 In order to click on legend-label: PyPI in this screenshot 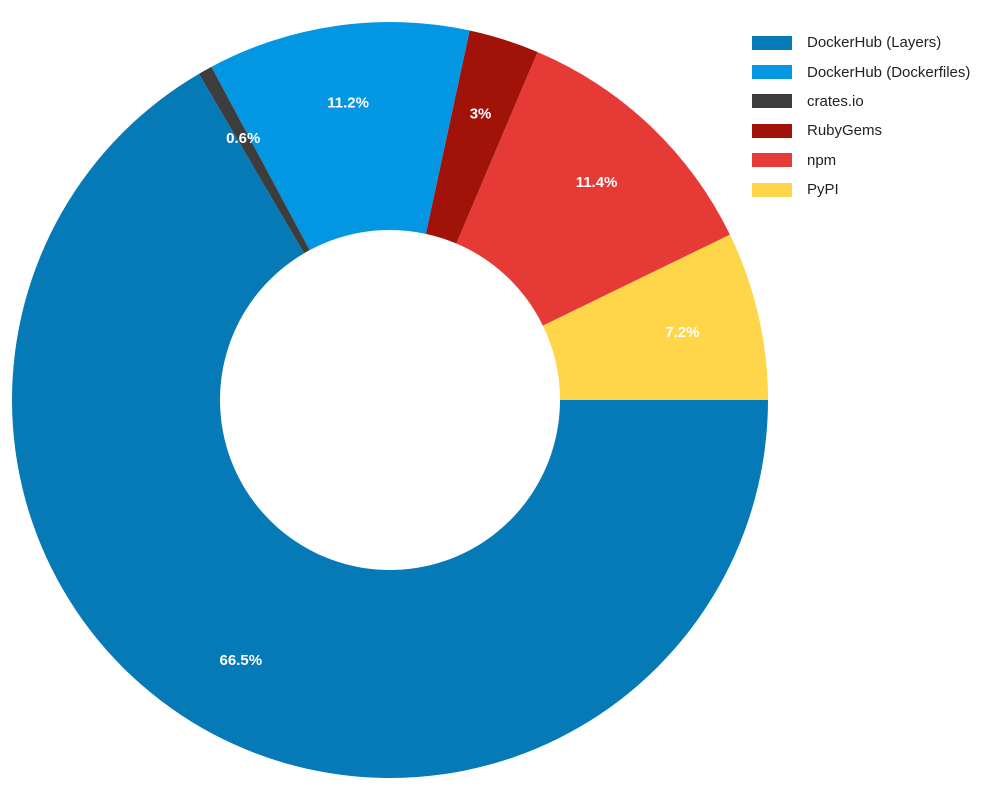, I will do `click(823, 190)`.